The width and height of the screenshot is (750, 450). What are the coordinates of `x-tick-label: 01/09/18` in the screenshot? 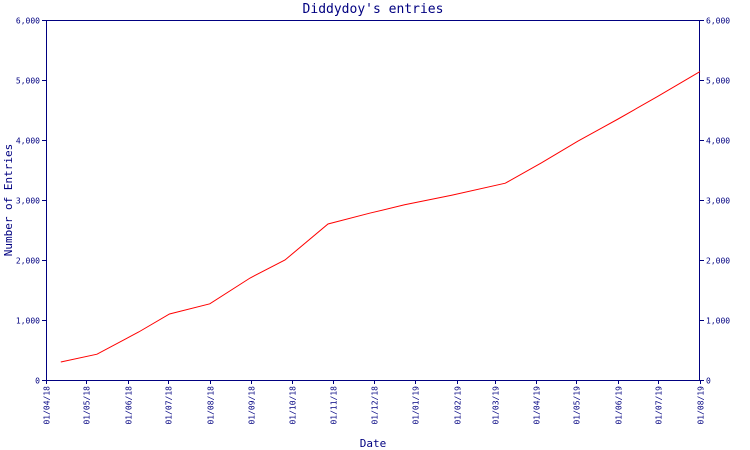 It's located at (252, 405).